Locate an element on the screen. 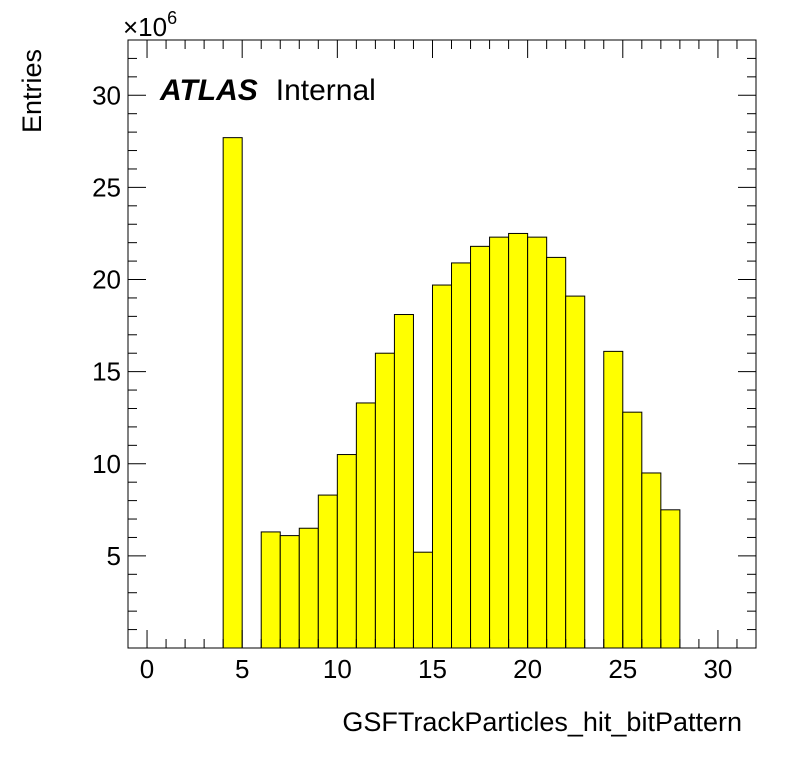 The height and width of the screenshot is (777, 796). x-tick-label: 10 is located at coordinates (337, 669).